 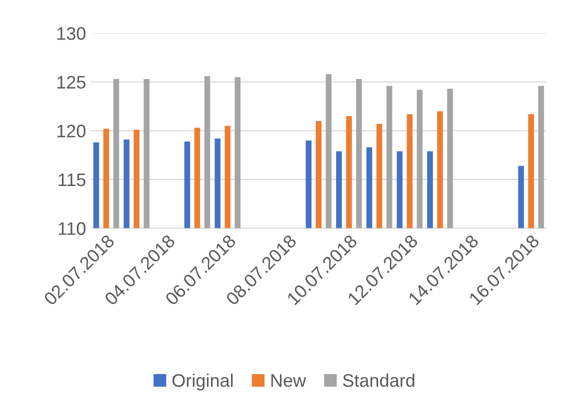 I want to click on y-tick-label: 110, so click(x=72, y=228).